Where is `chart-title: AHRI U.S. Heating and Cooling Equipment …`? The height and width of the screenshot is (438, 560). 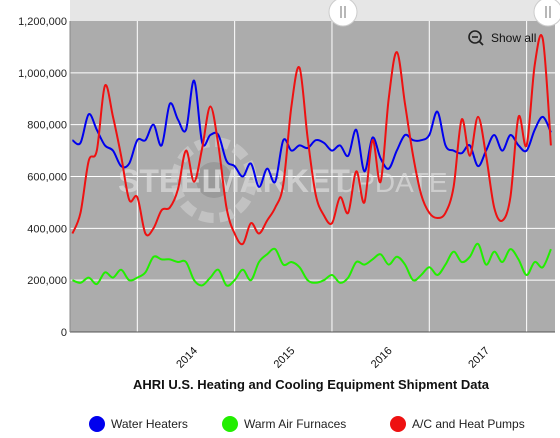 chart-title: AHRI U.S. Heating and Cooling Equipment … is located at coordinates (311, 384).